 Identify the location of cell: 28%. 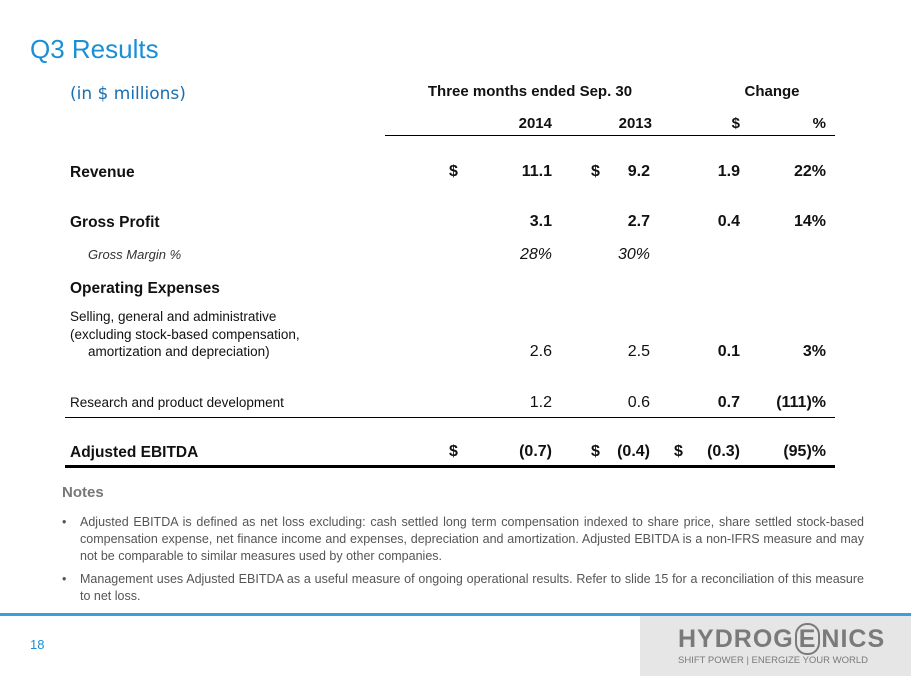
(535, 254).